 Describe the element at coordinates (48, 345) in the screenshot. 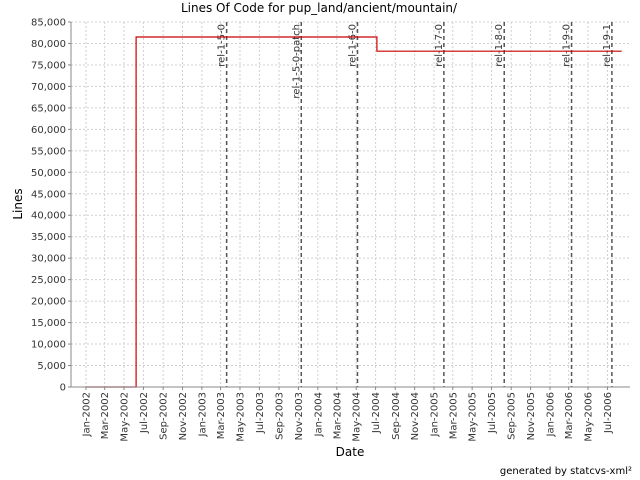

I see `y-tick-label: 10,000` at that location.